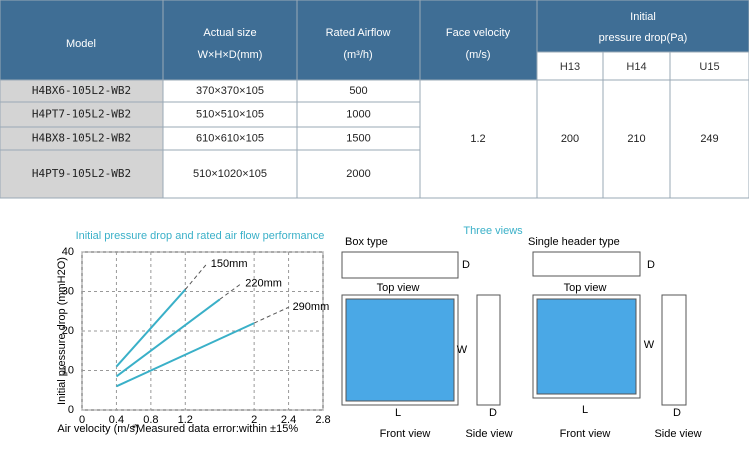 This screenshot has height=454, width=749. Describe the element at coordinates (574, 242) in the screenshot. I see `view-label: Single header type` at that location.